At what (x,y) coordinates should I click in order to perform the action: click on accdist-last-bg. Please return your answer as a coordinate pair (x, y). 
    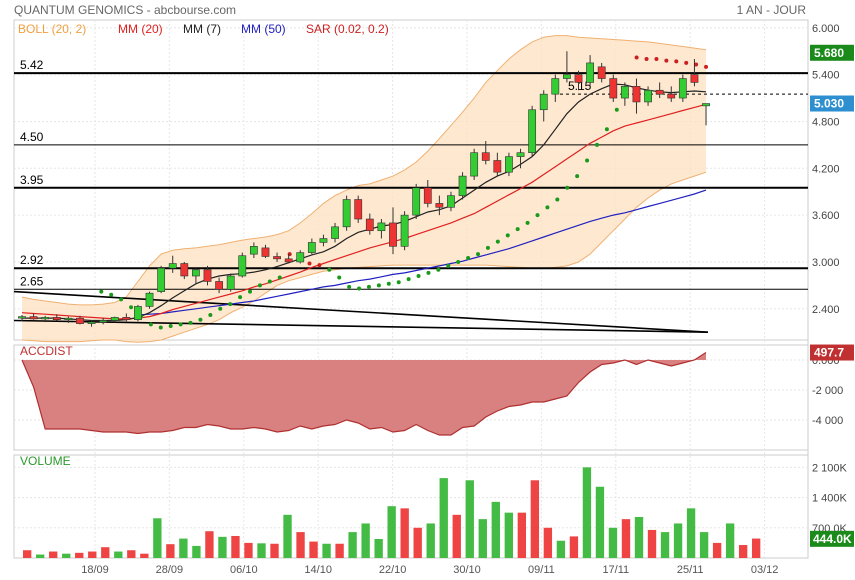
    Looking at the image, I should click on (832, 352).